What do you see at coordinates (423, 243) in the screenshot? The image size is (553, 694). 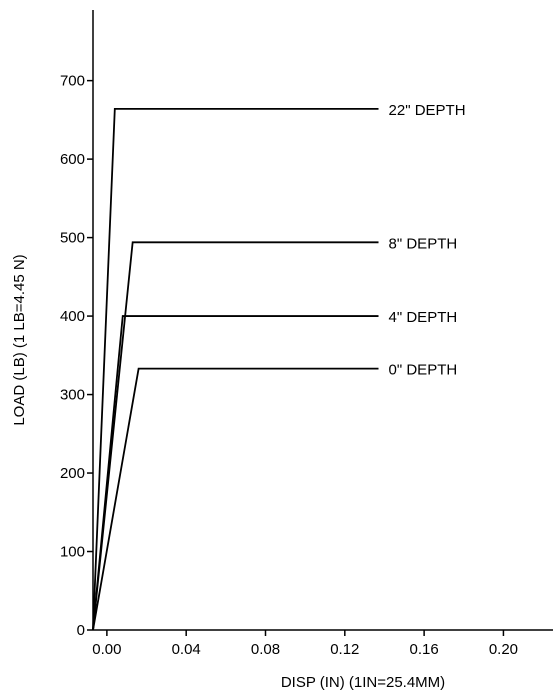 I see `series-label-1: 8" DEPTH` at bounding box center [423, 243].